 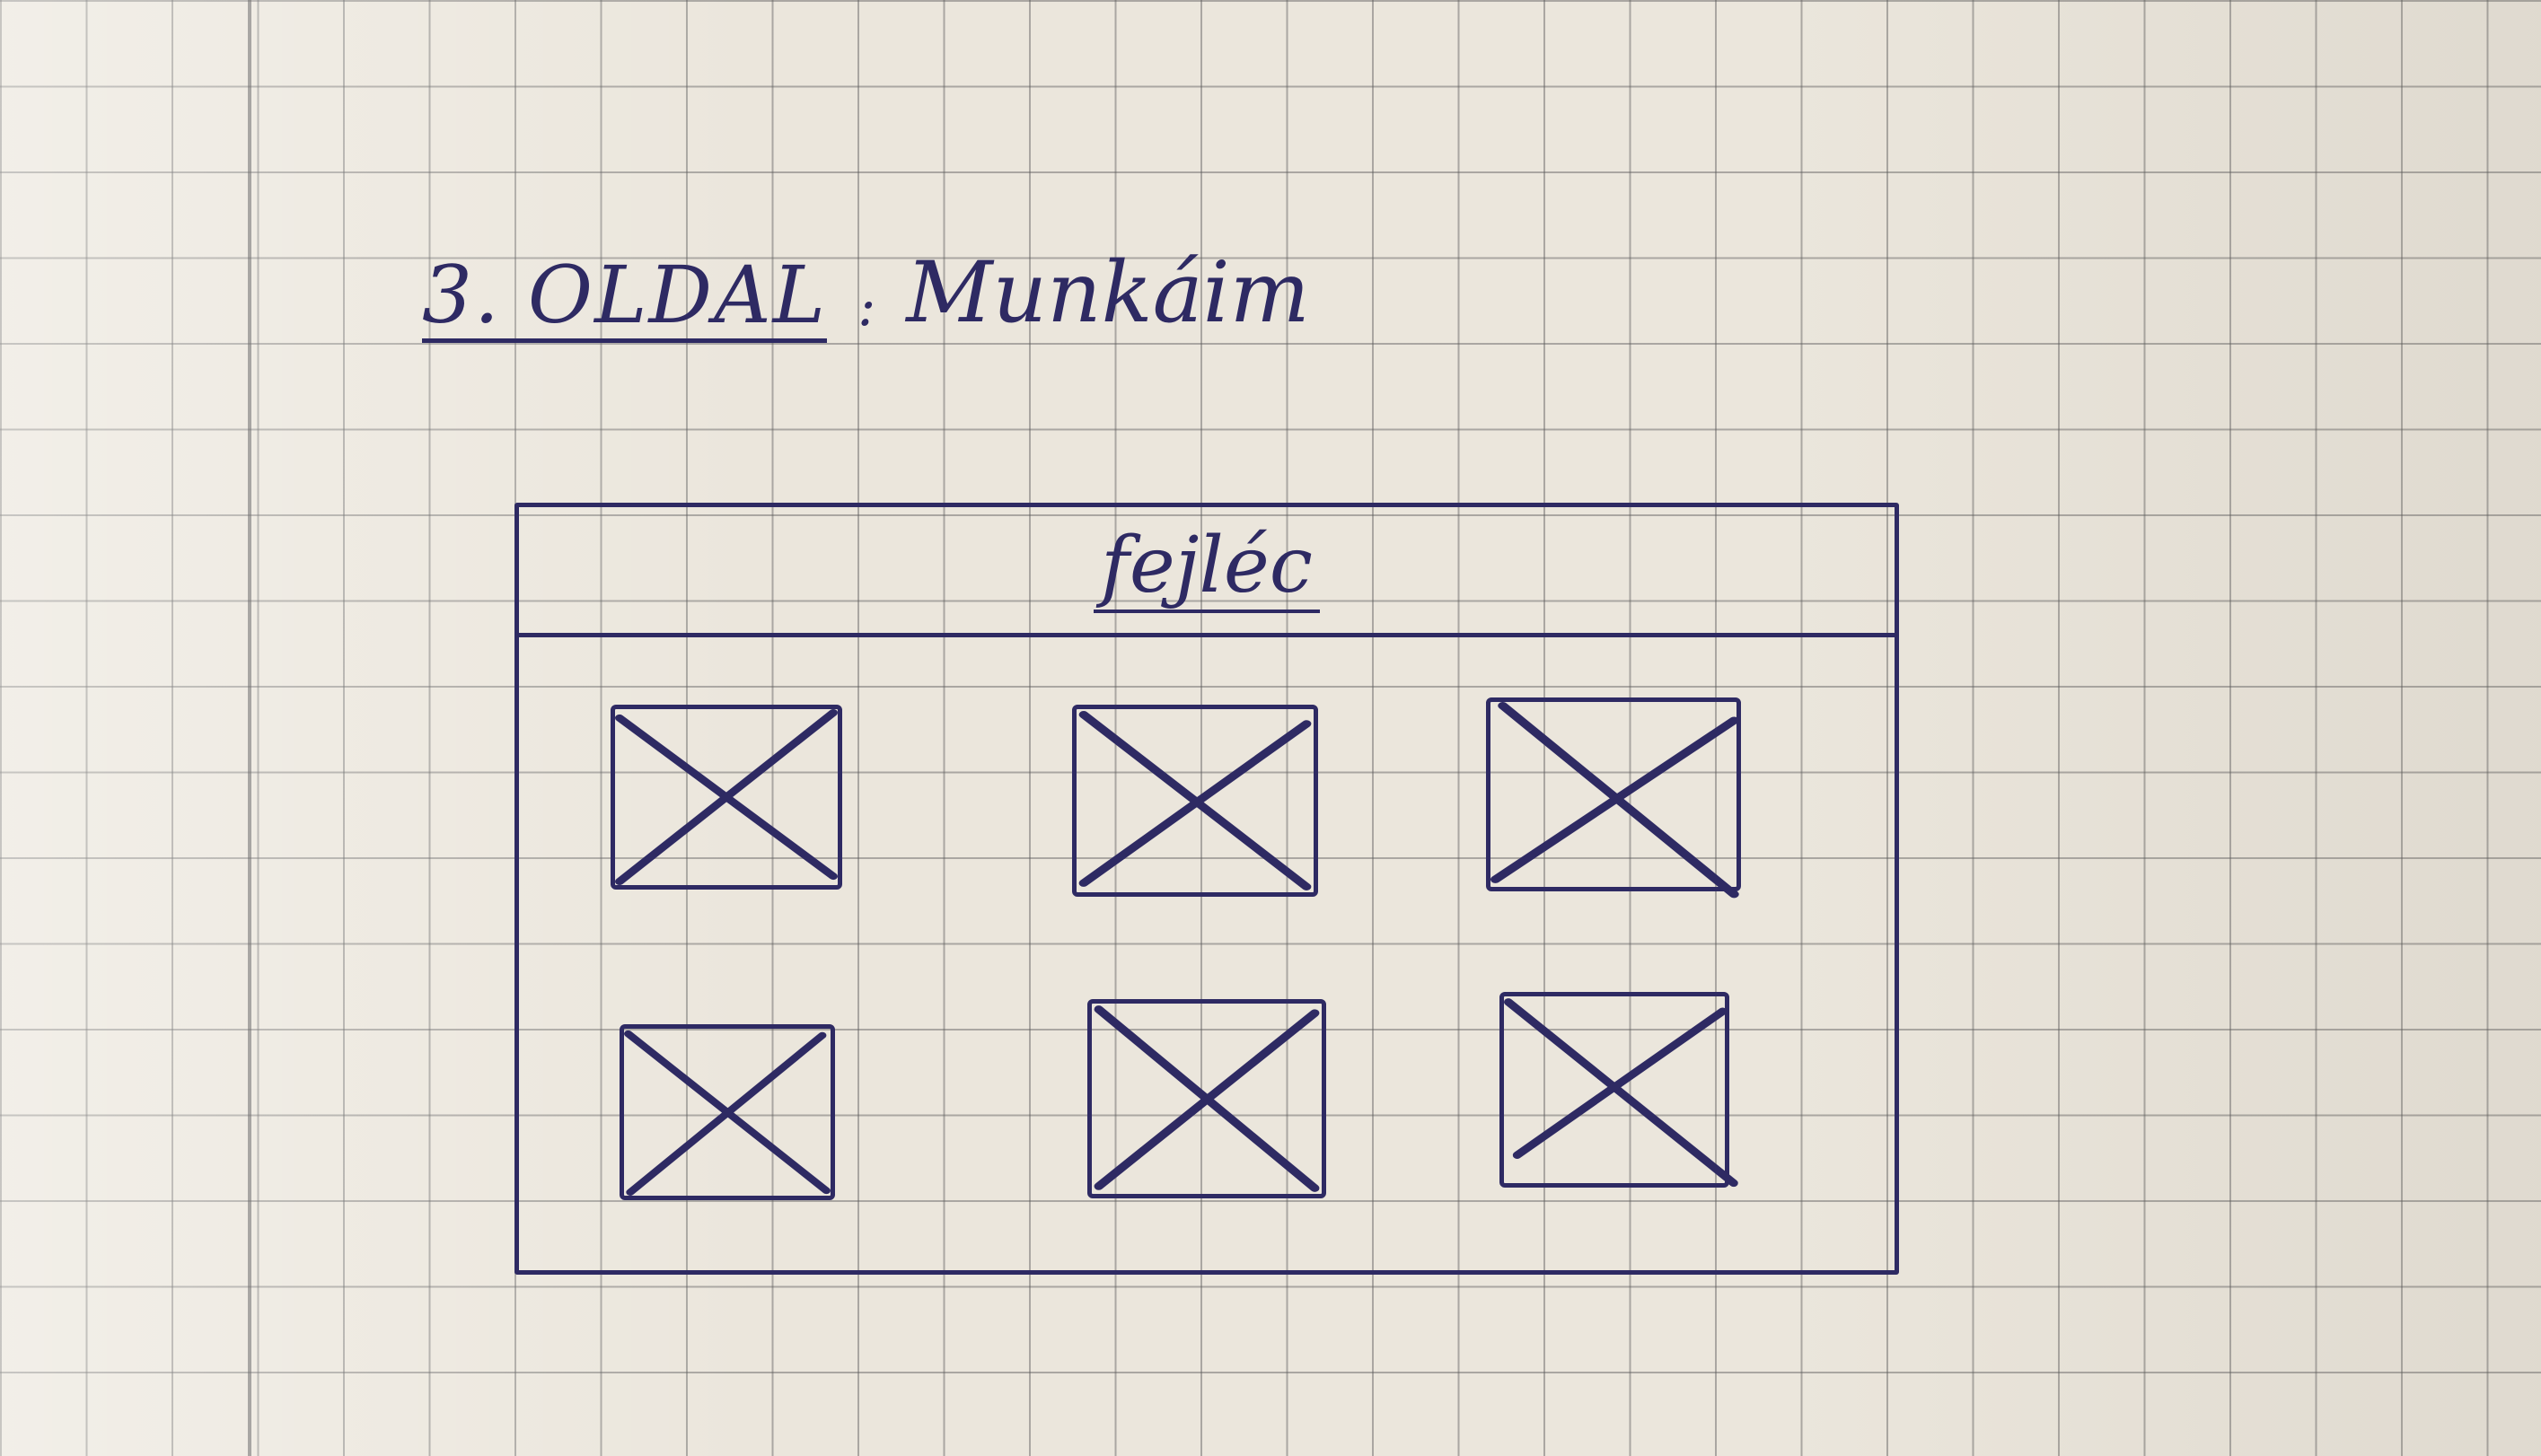 I want to click on page-name: Munkáim, so click(x=1108, y=293).